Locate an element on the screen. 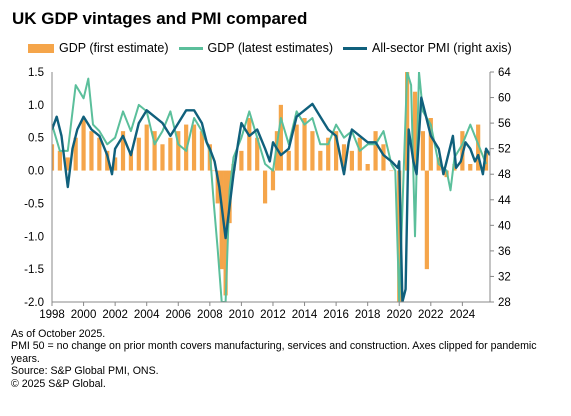 The image size is (571, 416). left-axis-tick-label: 0.0 is located at coordinates (36, 172).